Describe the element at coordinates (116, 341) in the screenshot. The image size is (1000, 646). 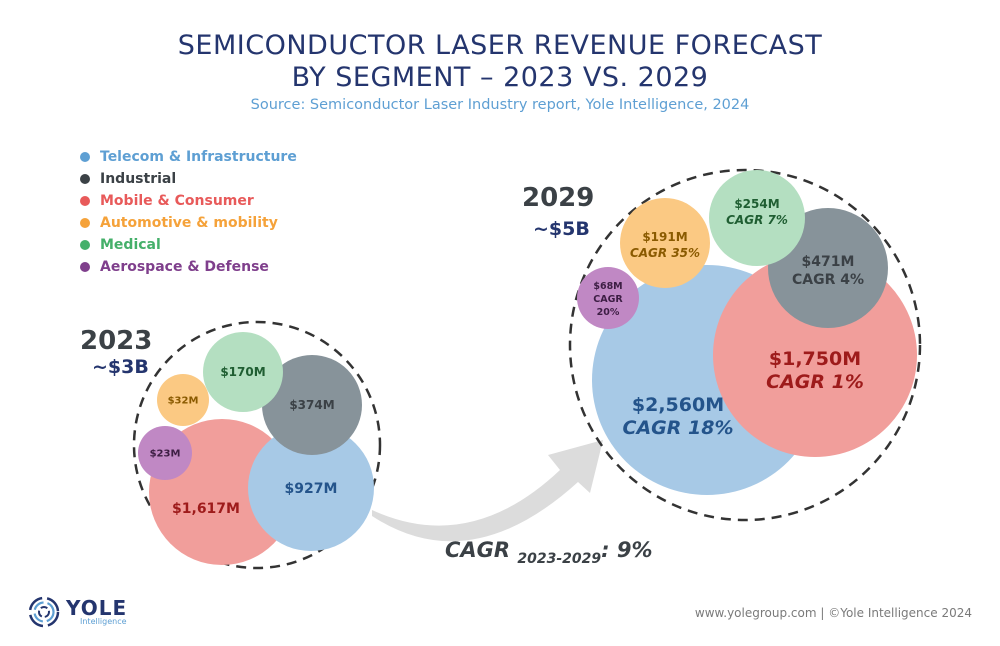
I see `year-label-2023: 2023` at that location.